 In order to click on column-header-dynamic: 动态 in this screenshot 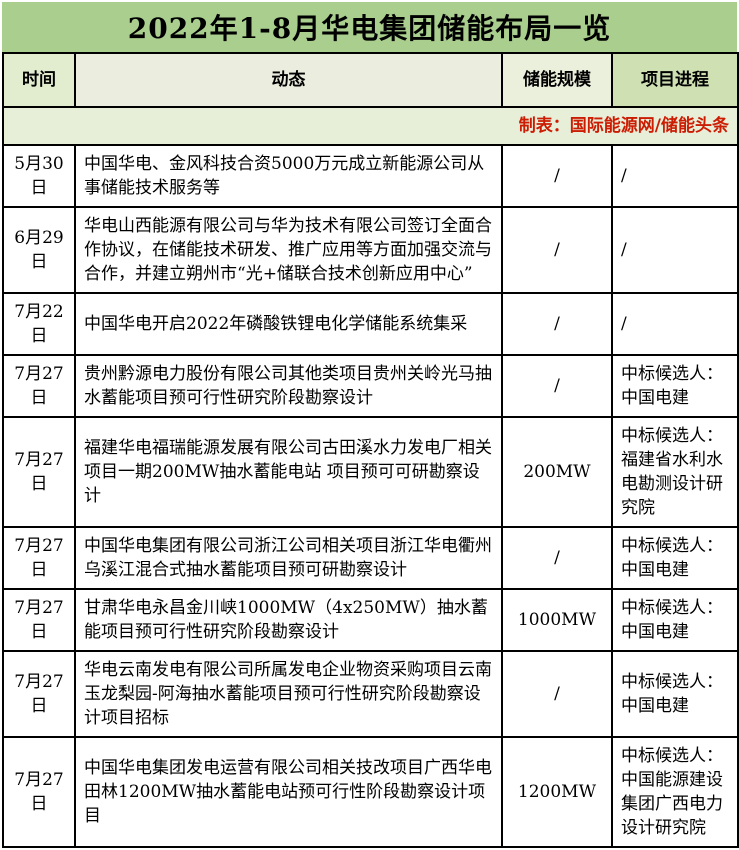, I will do `click(288, 80)`.